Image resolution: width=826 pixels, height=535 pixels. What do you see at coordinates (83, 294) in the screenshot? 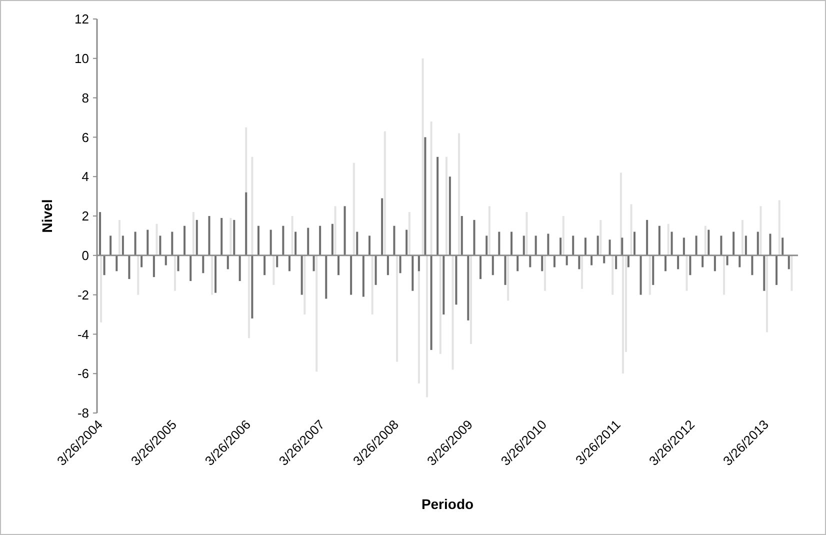
I see `y-tick-label: -2` at bounding box center [83, 294].